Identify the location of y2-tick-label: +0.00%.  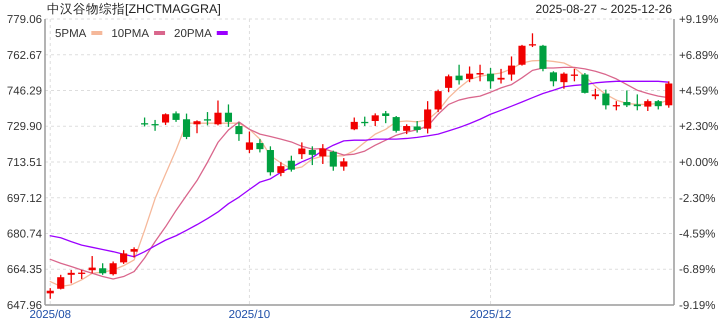
(698, 163).